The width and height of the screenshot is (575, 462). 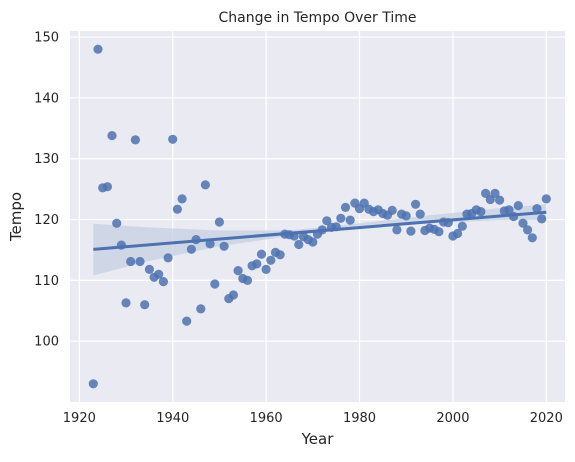 What do you see at coordinates (46, 342) in the screenshot?
I see `y-tick-label: 100` at bounding box center [46, 342].